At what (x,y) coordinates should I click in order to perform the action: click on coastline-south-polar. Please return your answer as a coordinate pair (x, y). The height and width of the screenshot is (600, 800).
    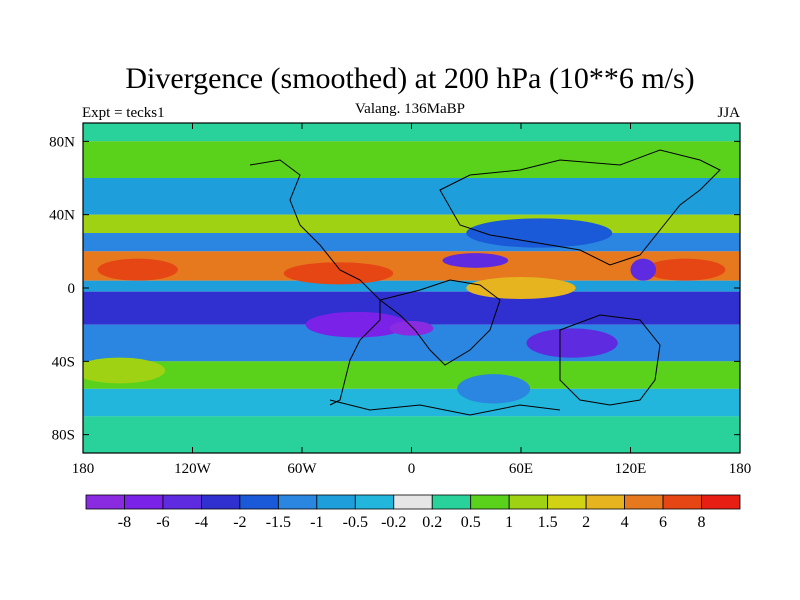
    Looking at the image, I should click on (445, 407).